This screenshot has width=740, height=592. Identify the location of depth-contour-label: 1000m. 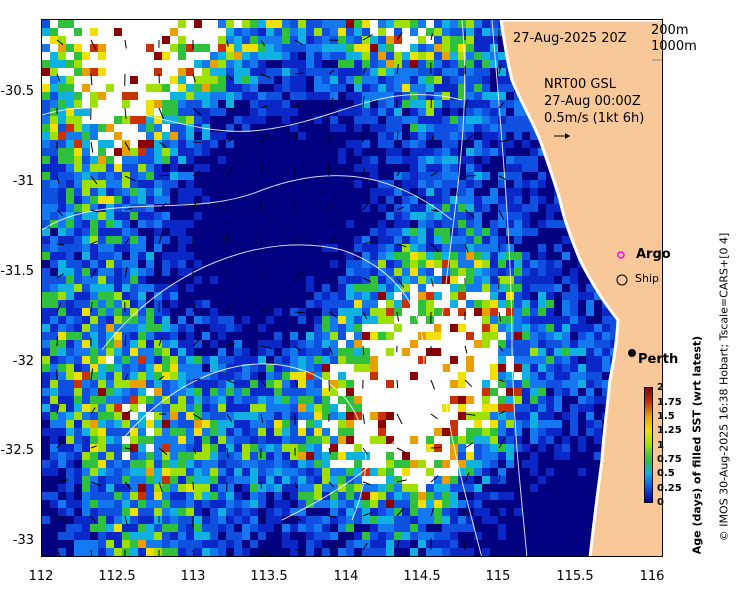
(674, 46).